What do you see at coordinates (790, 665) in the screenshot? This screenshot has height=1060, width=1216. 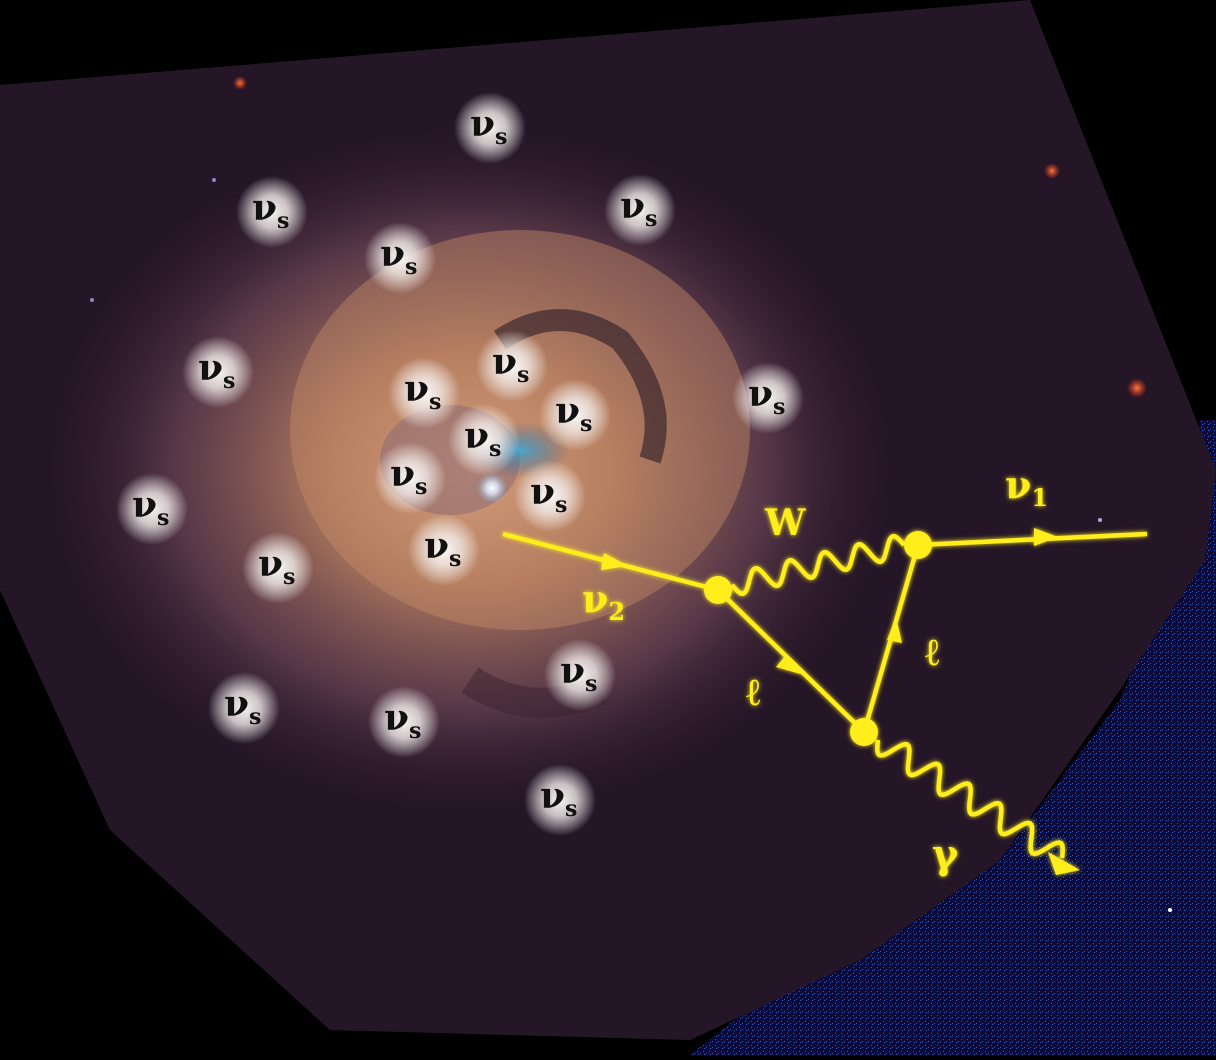 I see `lepton-arrow-left-icon` at bounding box center [790, 665].